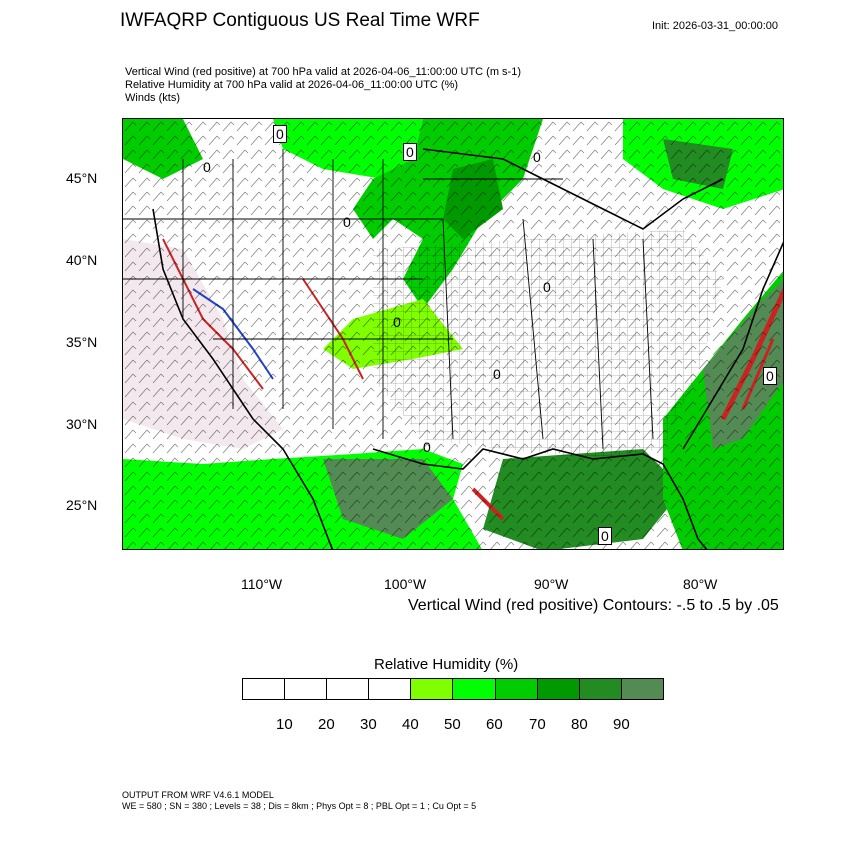 The image size is (850, 850). I want to click on plot-title: IWFAQRP Contiguous US Real Time WRF, so click(300, 20).